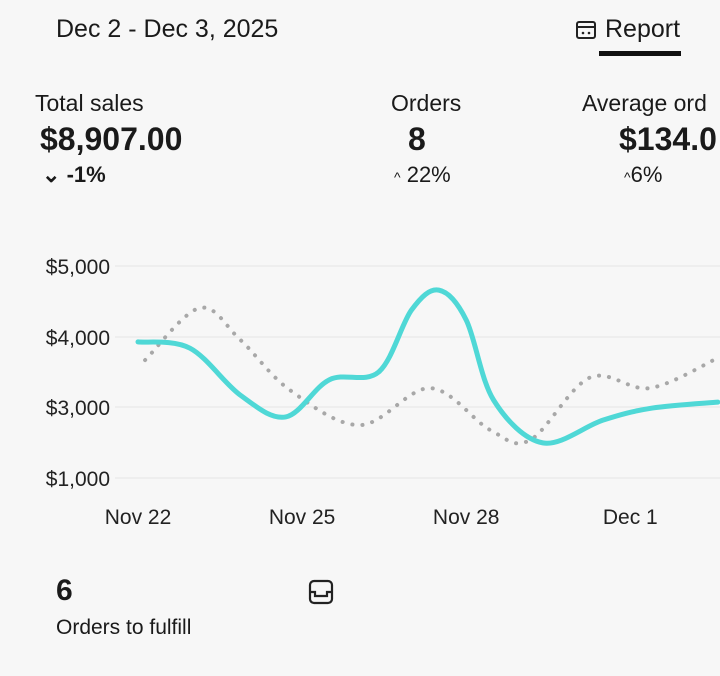  I want to click on x-tick-label: Dec 1, so click(630, 517).